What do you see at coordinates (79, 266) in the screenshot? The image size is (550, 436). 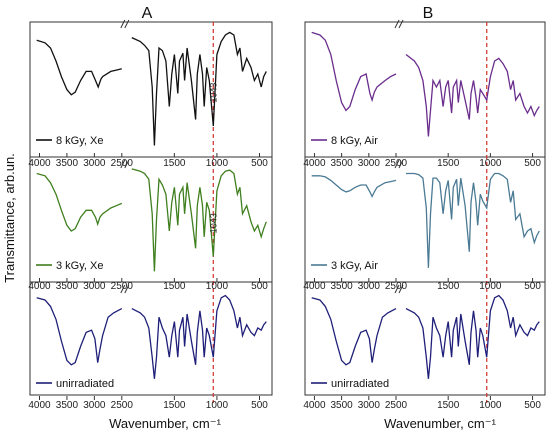 I see `legend-label: 3 kGy, Xe` at bounding box center [79, 266].